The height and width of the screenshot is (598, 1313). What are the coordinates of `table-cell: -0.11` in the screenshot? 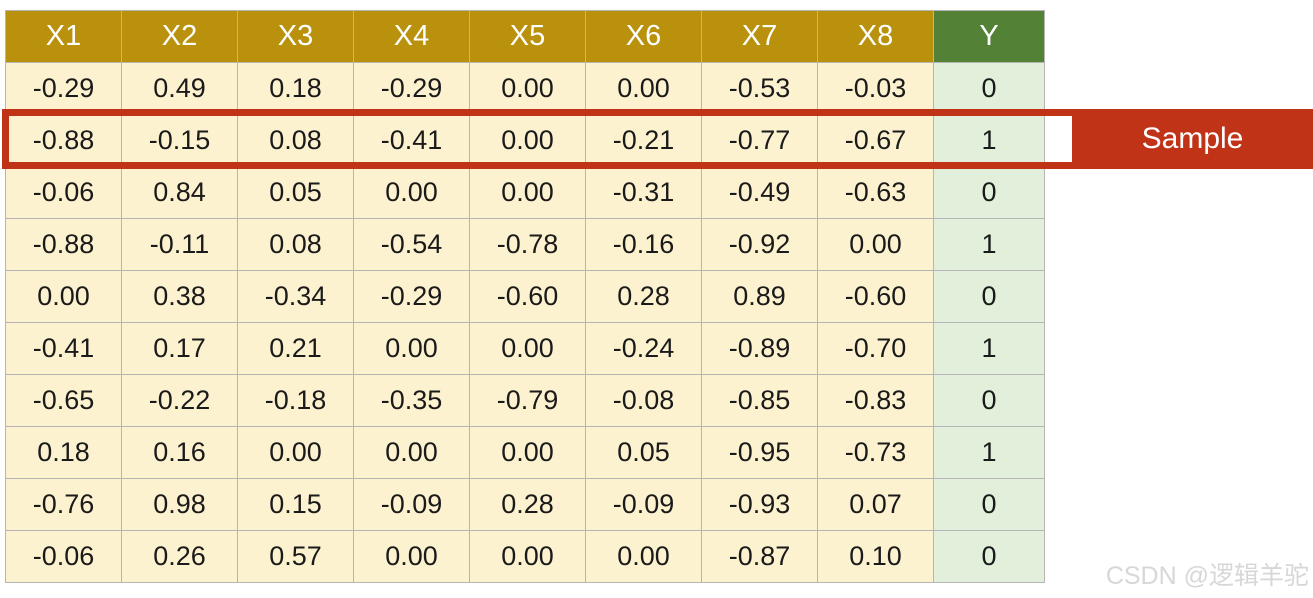 It's located at (179, 244).